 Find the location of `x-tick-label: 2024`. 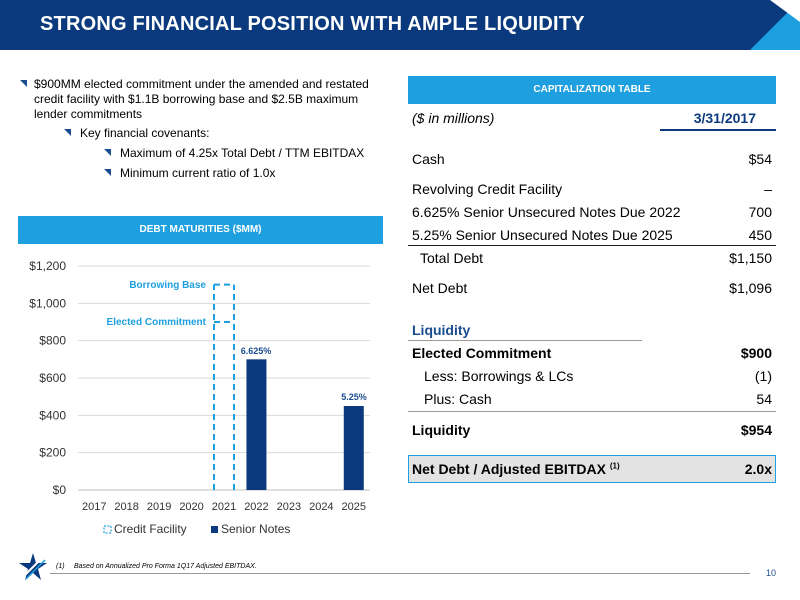

x-tick-label: 2024 is located at coordinates (321, 507).